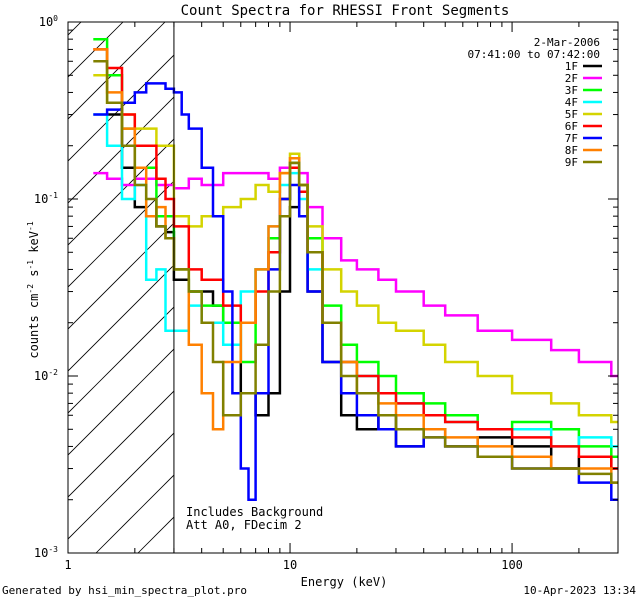 Image resolution: width=640 pixels, height=600 pixels. Describe the element at coordinates (244, 525) in the screenshot. I see `annotation-attenuator: Att A0, FDecim 2` at that location.